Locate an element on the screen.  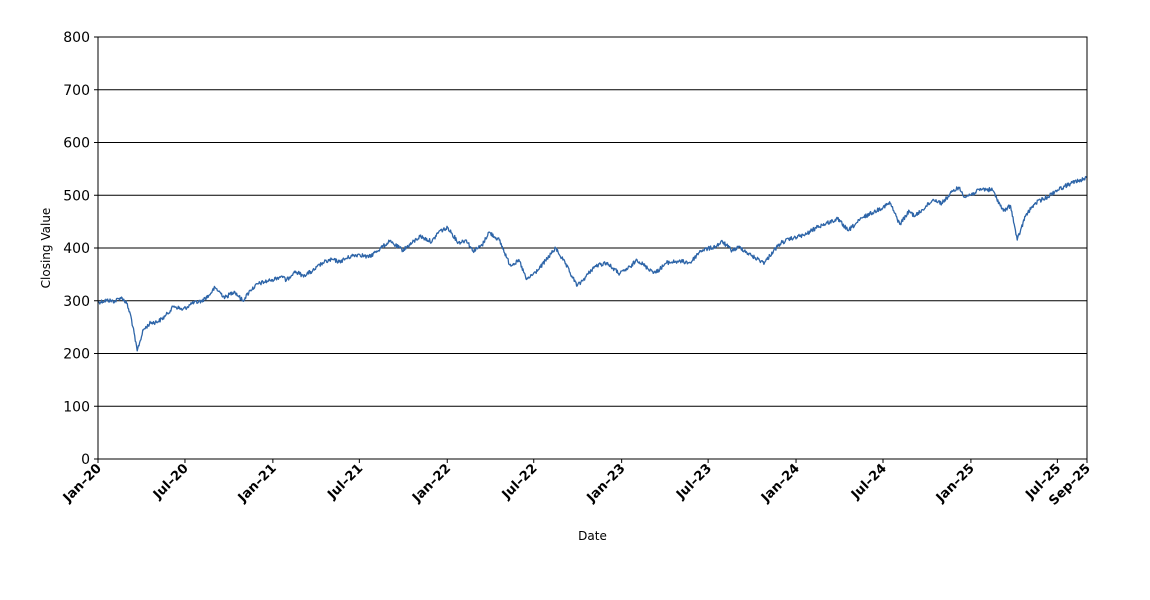
y-axis: 0 100 200 300 400 500 600 700 800 is located at coordinates (80, 249).